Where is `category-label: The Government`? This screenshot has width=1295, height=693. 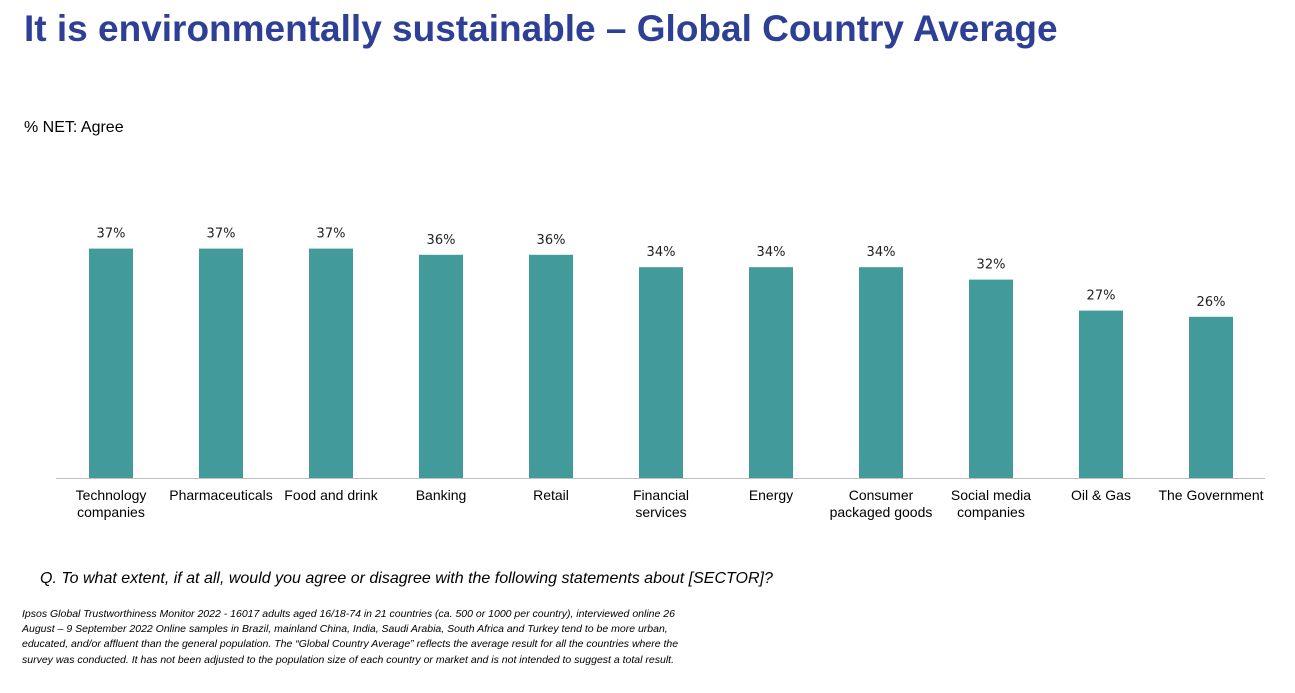 category-label: The Government is located at coordinates (1210, 495).